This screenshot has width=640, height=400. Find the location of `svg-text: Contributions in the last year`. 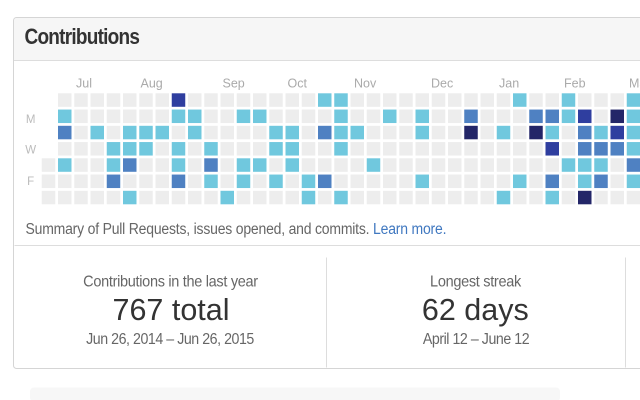

svg-text: Contributions in the last year is located at coordinates (170, 282).